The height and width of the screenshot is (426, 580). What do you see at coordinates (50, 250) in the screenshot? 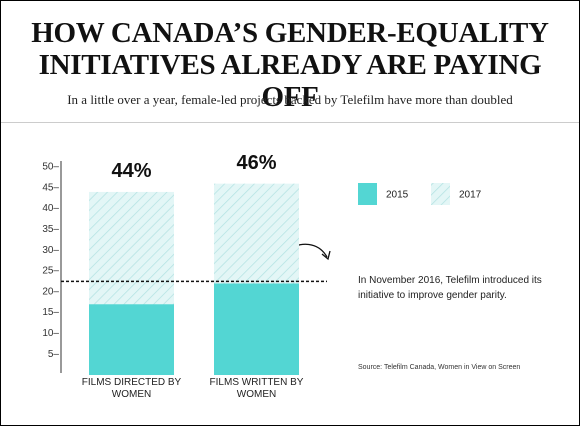
I see `y-tick-label: 30–` at bounding box center [50, 250].